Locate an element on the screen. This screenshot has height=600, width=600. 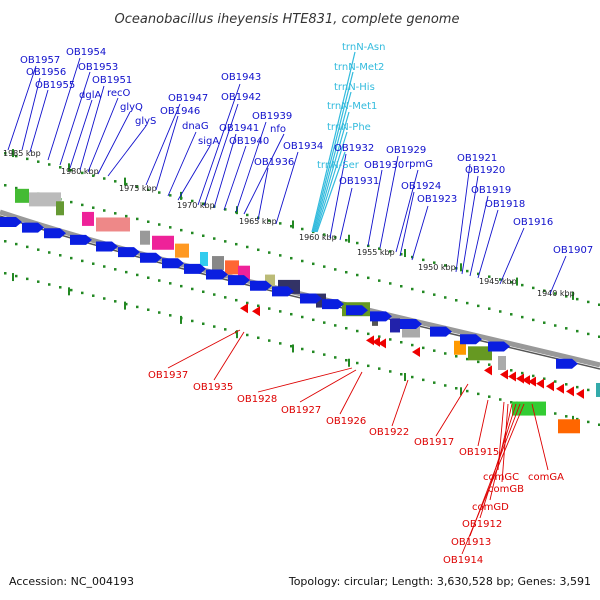
gene-label: OB1912 is located at coordinates (482, 524).